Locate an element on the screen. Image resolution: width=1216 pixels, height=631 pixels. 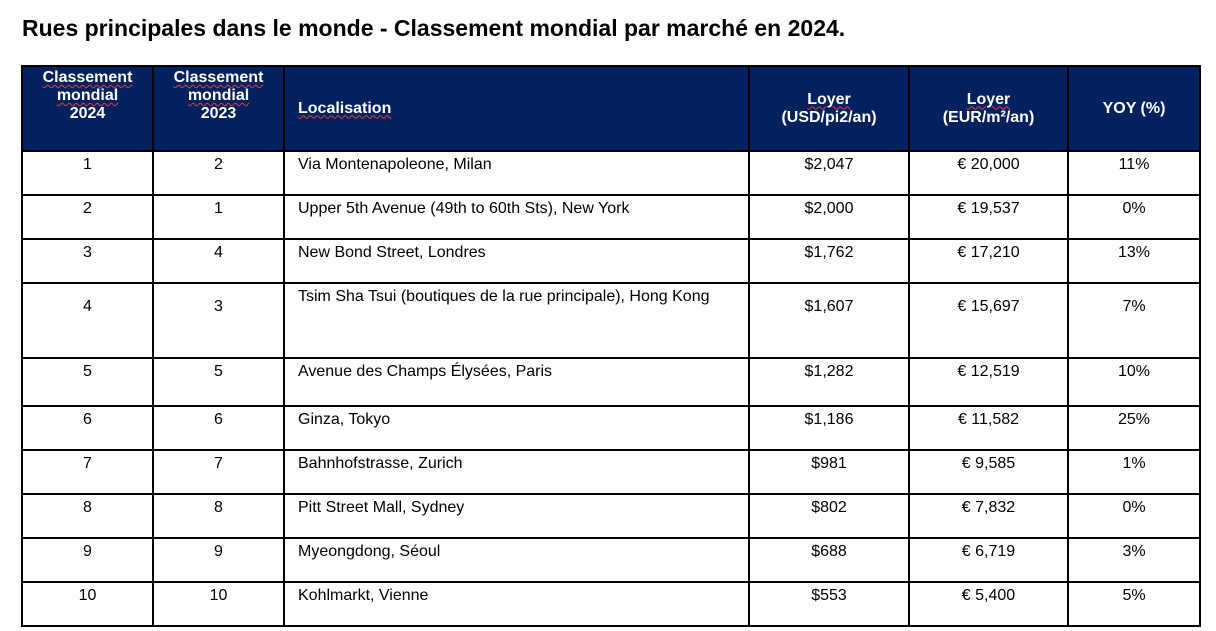
header-yoy: YOY (%) is located at coordinates (1134, 108).